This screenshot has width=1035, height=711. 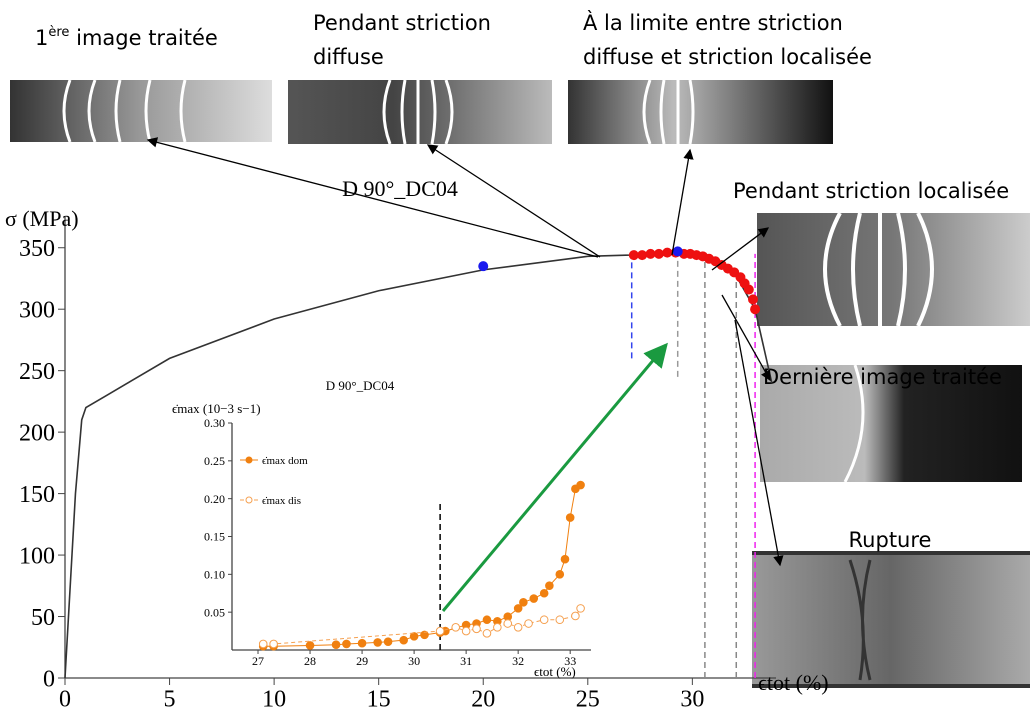 I want to click on y-tick-label: 0, so click(x=49, y=679).